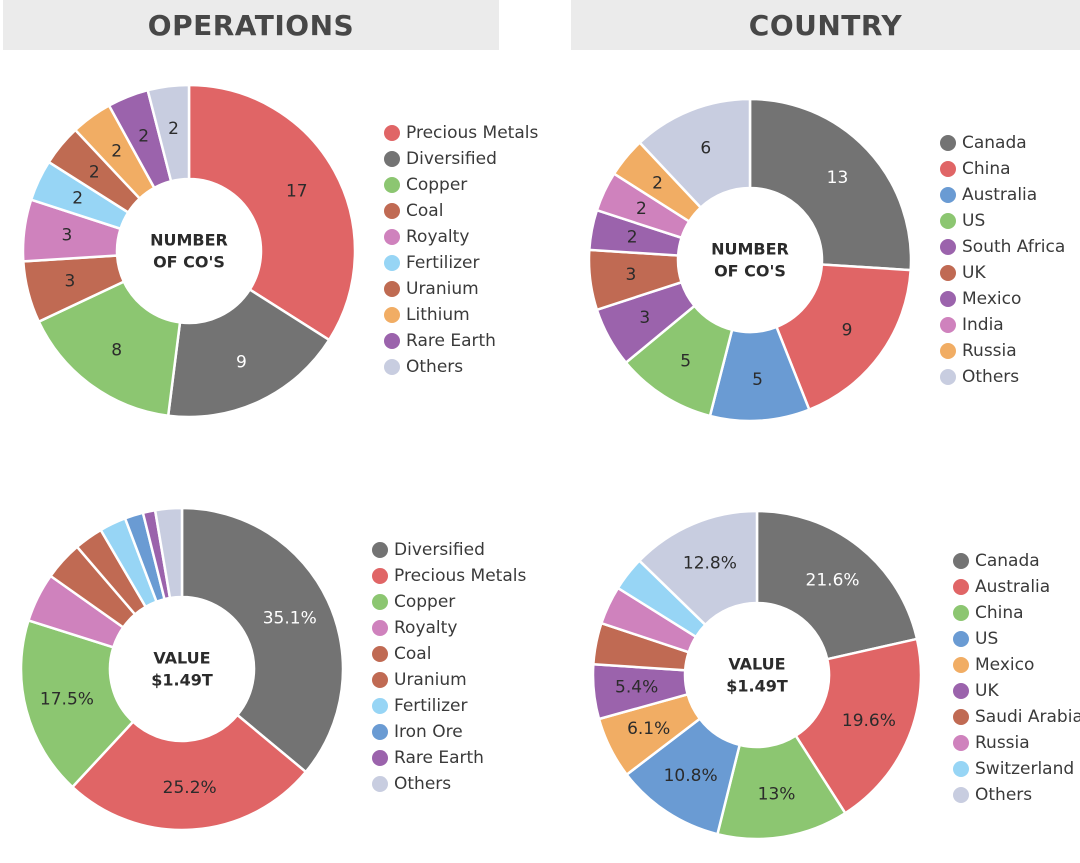 The width and height of the screenshot is (1080, 863). I want to click on legend-label: UK, so click(987, 691).